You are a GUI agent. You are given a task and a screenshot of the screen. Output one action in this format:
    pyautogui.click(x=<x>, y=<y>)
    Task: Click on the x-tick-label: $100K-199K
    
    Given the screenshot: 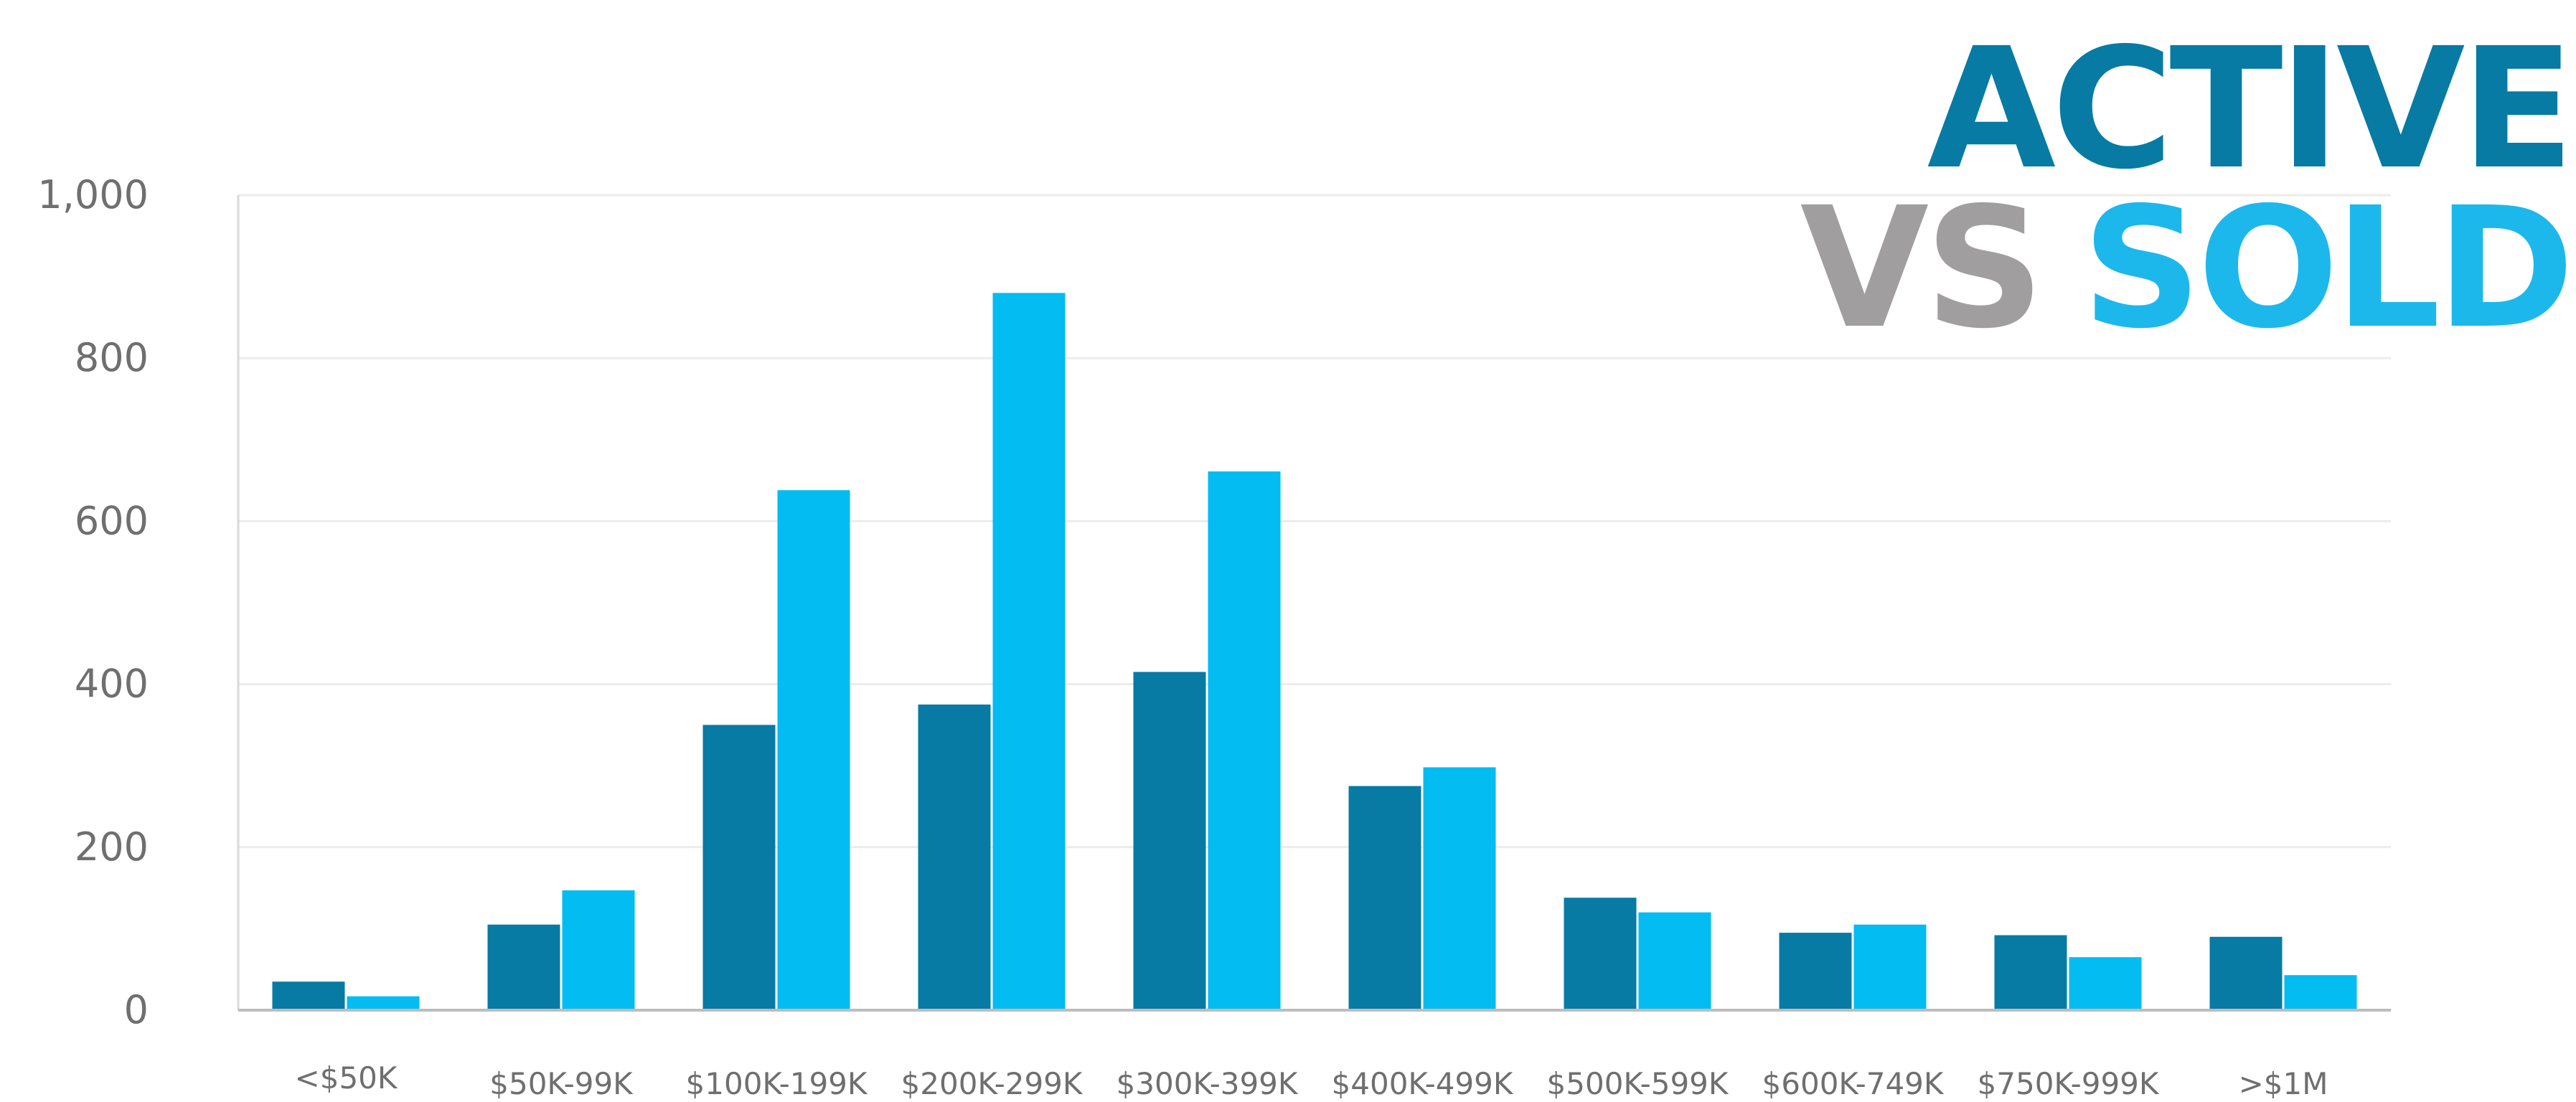 What is the action you would take?
    pyautogui.click(x=777, y=1083)
    